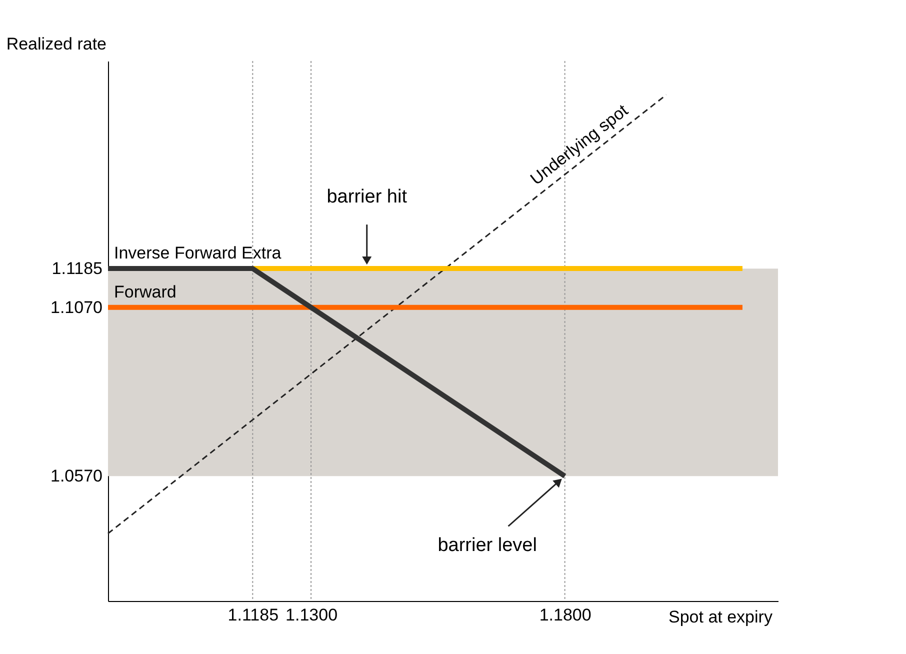 This screenshot has width=906, height=654. I want to click on y-tick-label: 1.1070, so click(76, 307).